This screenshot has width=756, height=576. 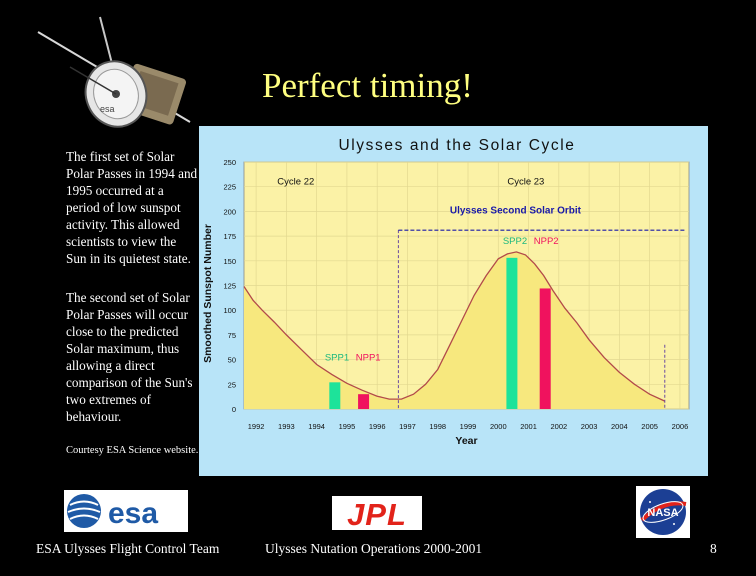 What do you see at coordinates (374, 548) in the screenshot?
I see `footer-project: Ulysses Nutation Operations 2000-2001` at bounding box center [374, 548].